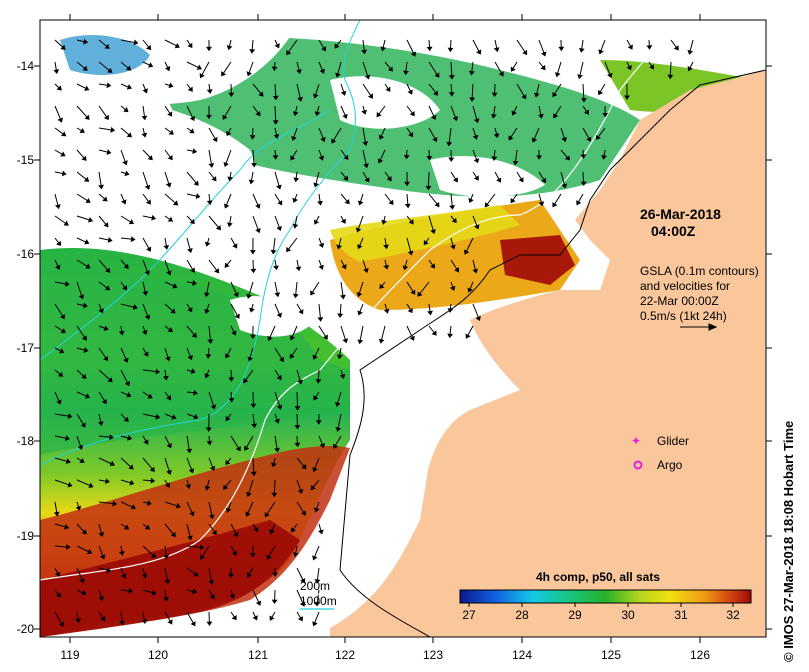  What do you see at coordinates (681, 615) in the screenshot?
I see `colorbar-tick: 31` at bounding box center [681, 615].